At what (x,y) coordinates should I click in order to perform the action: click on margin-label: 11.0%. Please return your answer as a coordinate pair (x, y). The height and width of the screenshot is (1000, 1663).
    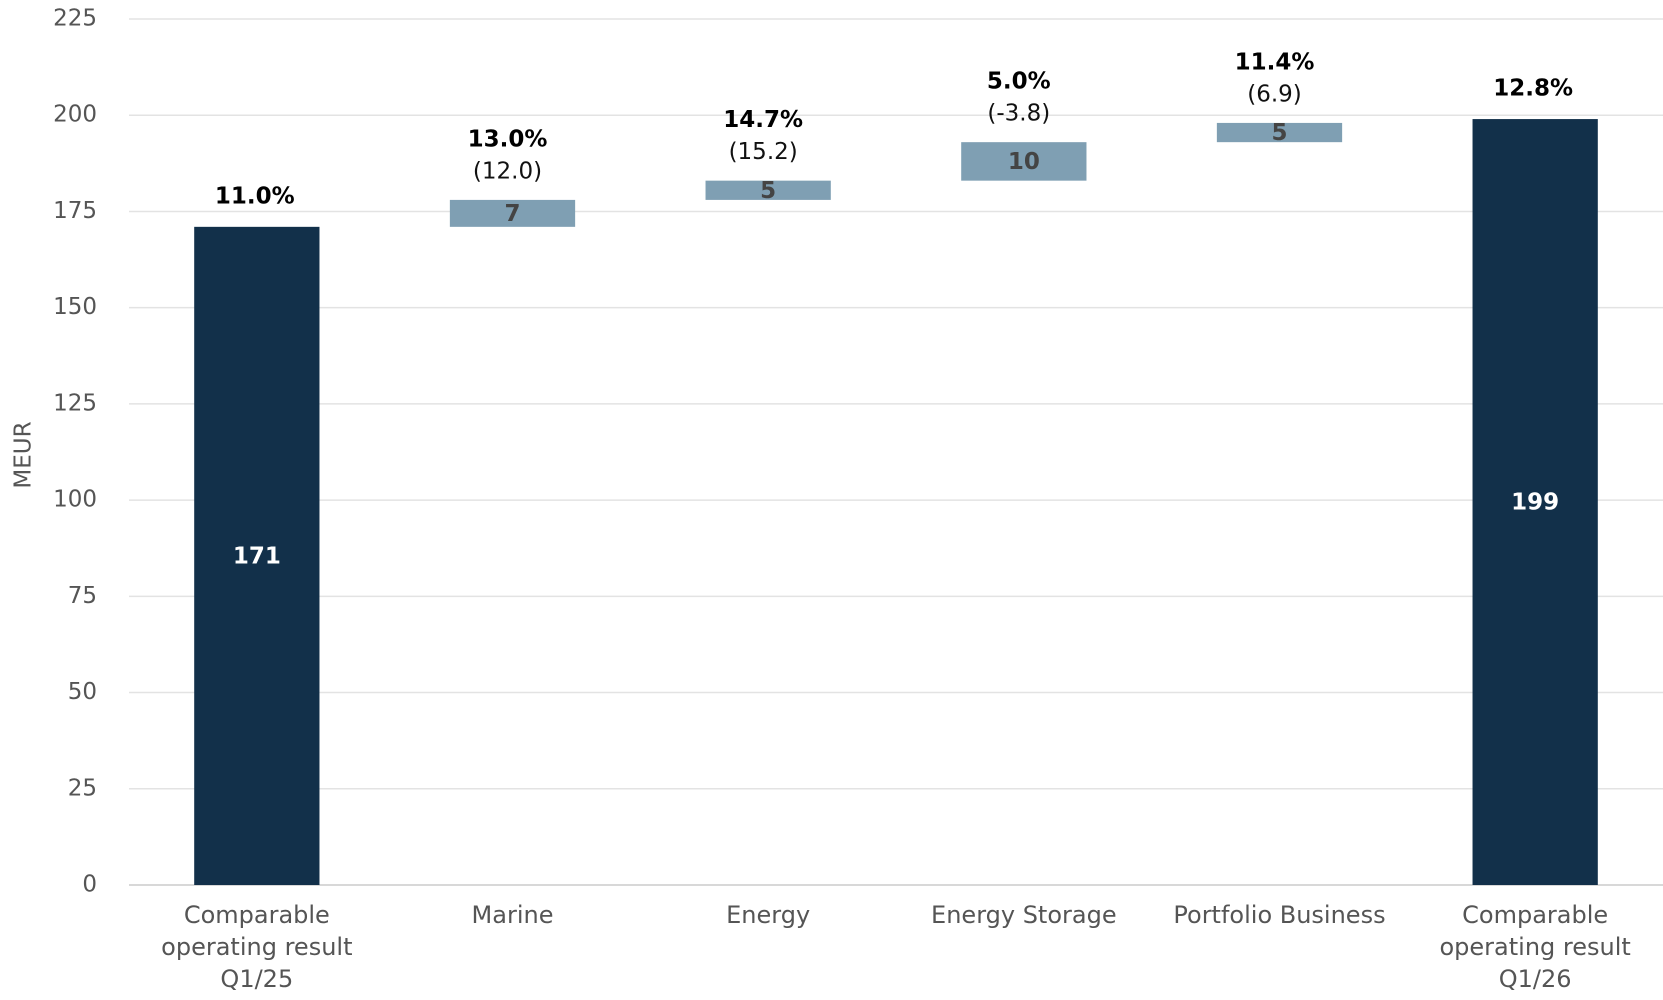
    Looking at the image, I should click on (255, 196).